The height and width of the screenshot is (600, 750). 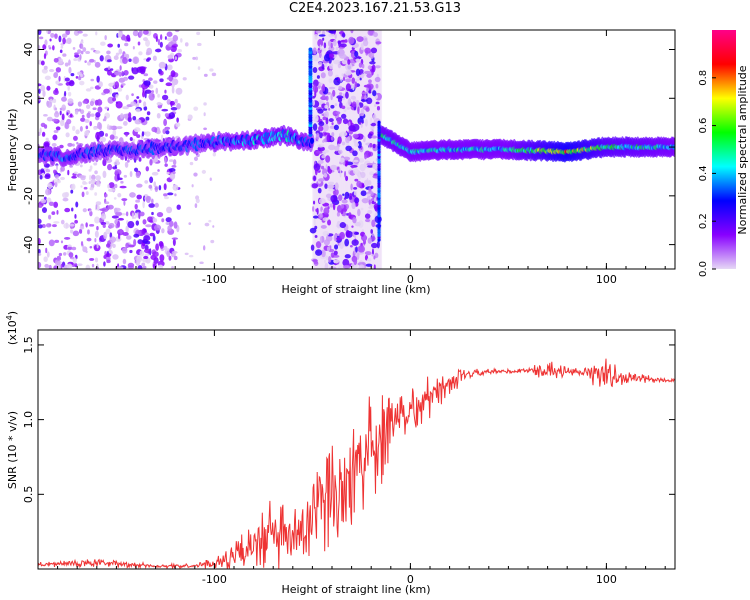 What do you see at coordinates (28, 147) in the screenshot?
I see `spectrogram-y-tick-label: 0` at bounding box center [28, 147].